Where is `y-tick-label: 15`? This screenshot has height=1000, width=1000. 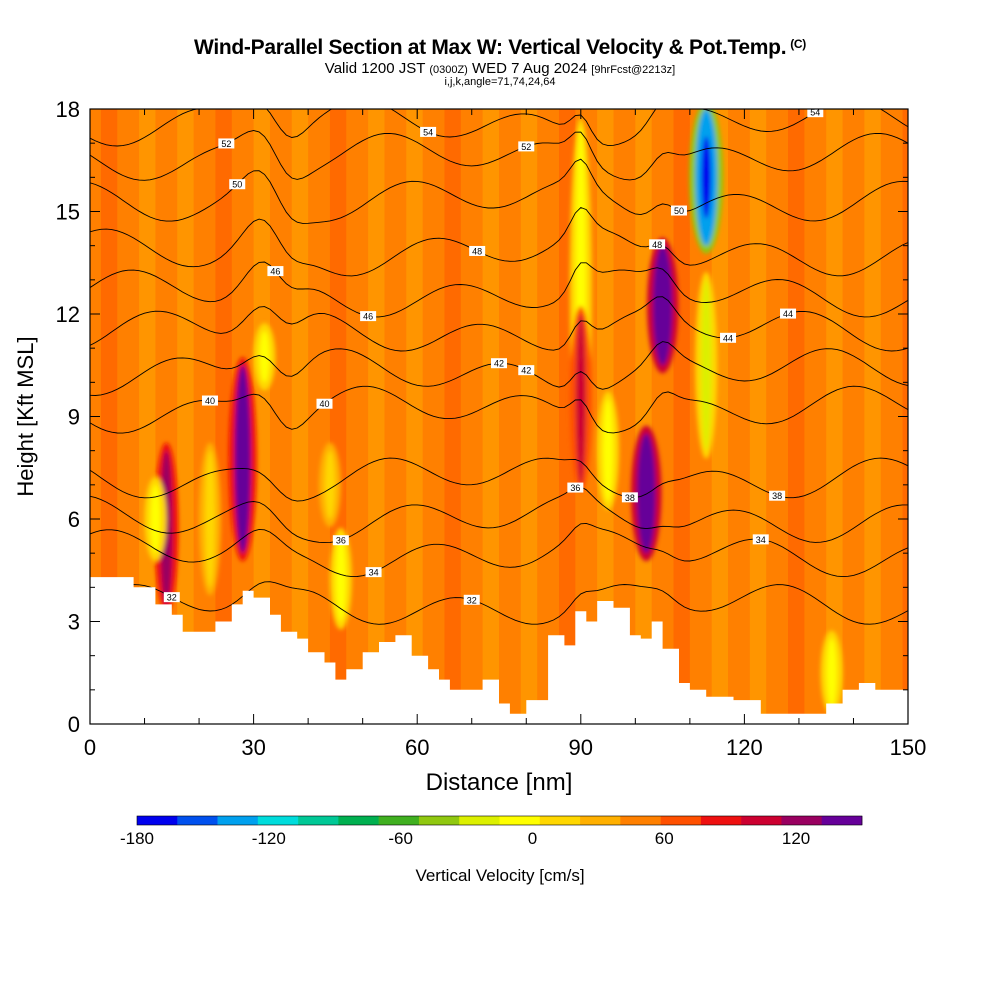 y-tick-label: 15 is located at coordinates (68, 212).